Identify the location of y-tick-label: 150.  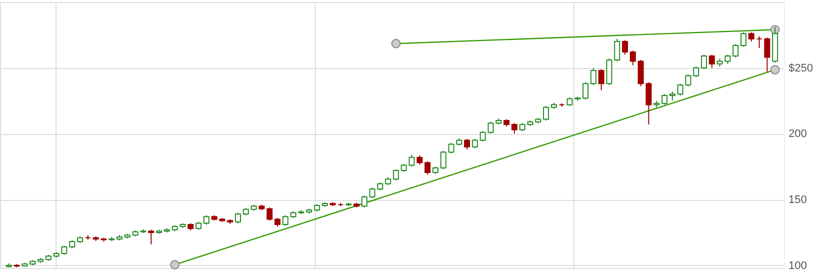
(797, 200).